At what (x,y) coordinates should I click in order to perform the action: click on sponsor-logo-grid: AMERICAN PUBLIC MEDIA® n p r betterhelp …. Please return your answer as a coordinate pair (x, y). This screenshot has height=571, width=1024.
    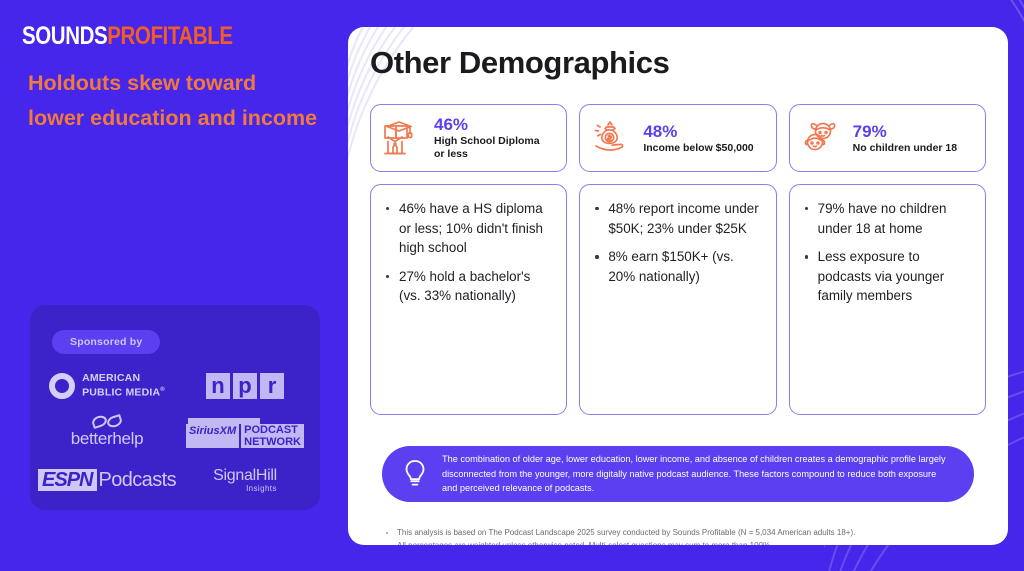
    Looking at the image, I should click on (176, 433).